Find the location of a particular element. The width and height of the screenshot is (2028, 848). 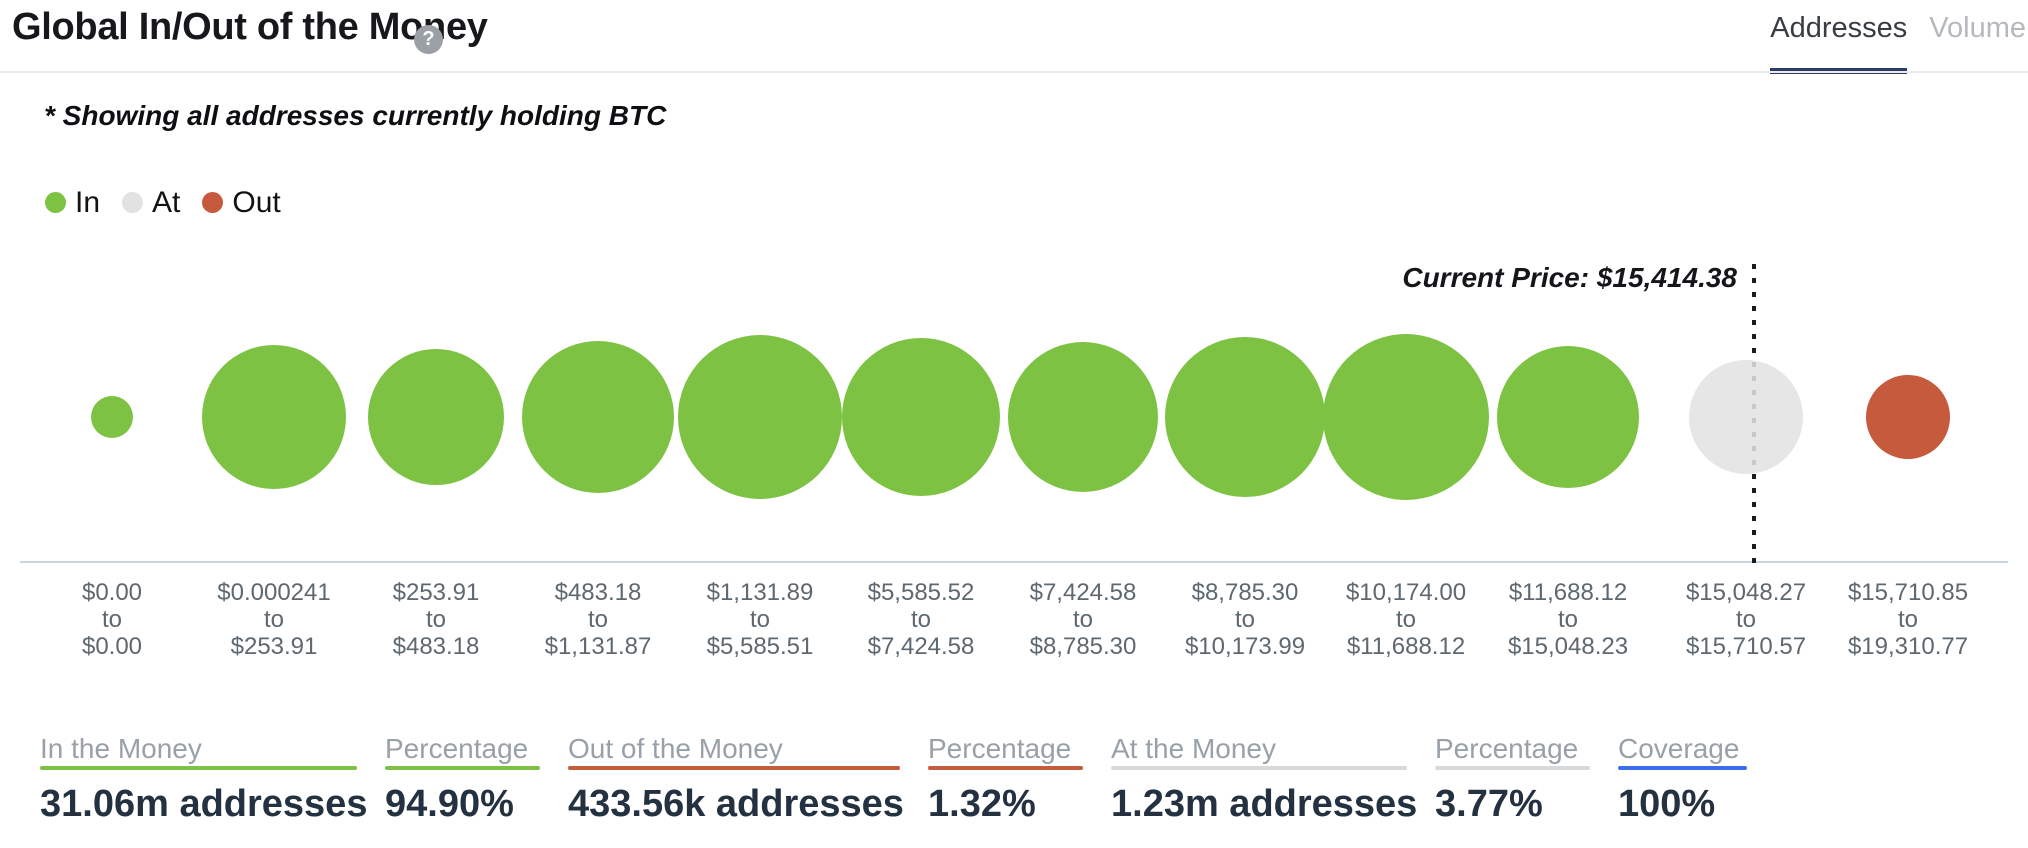

stat-percentage-5: Percentage 3.77% is located at coordinates (1512, 779).